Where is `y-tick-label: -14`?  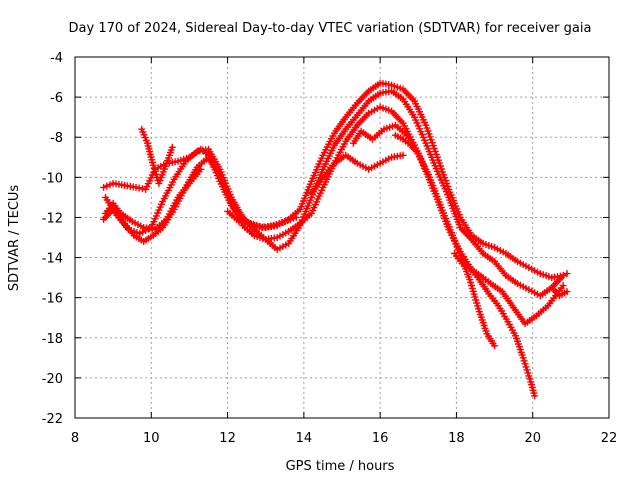
y-tick-label: -14 is located at coordinates (52, 259).